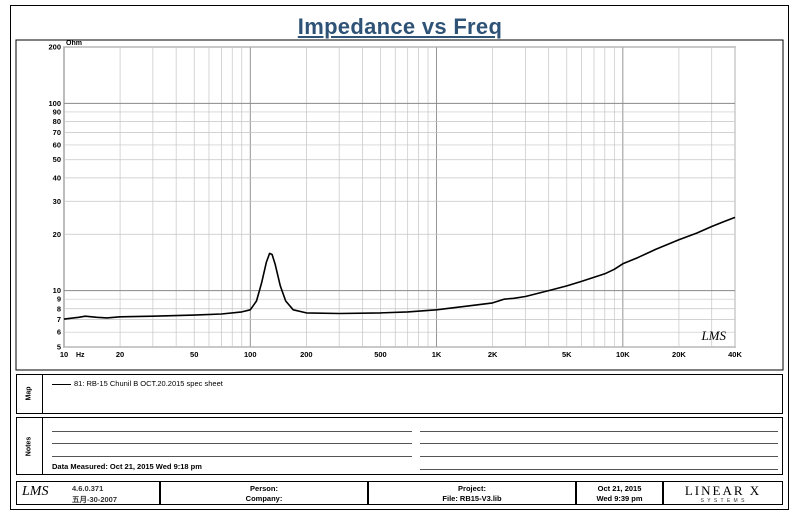 This screenshot has height=516, width=800. What do you see at coordinates (54, 103) in the screenshot?
I see `y-tick-label: 100` at bounding box center [54, 103].